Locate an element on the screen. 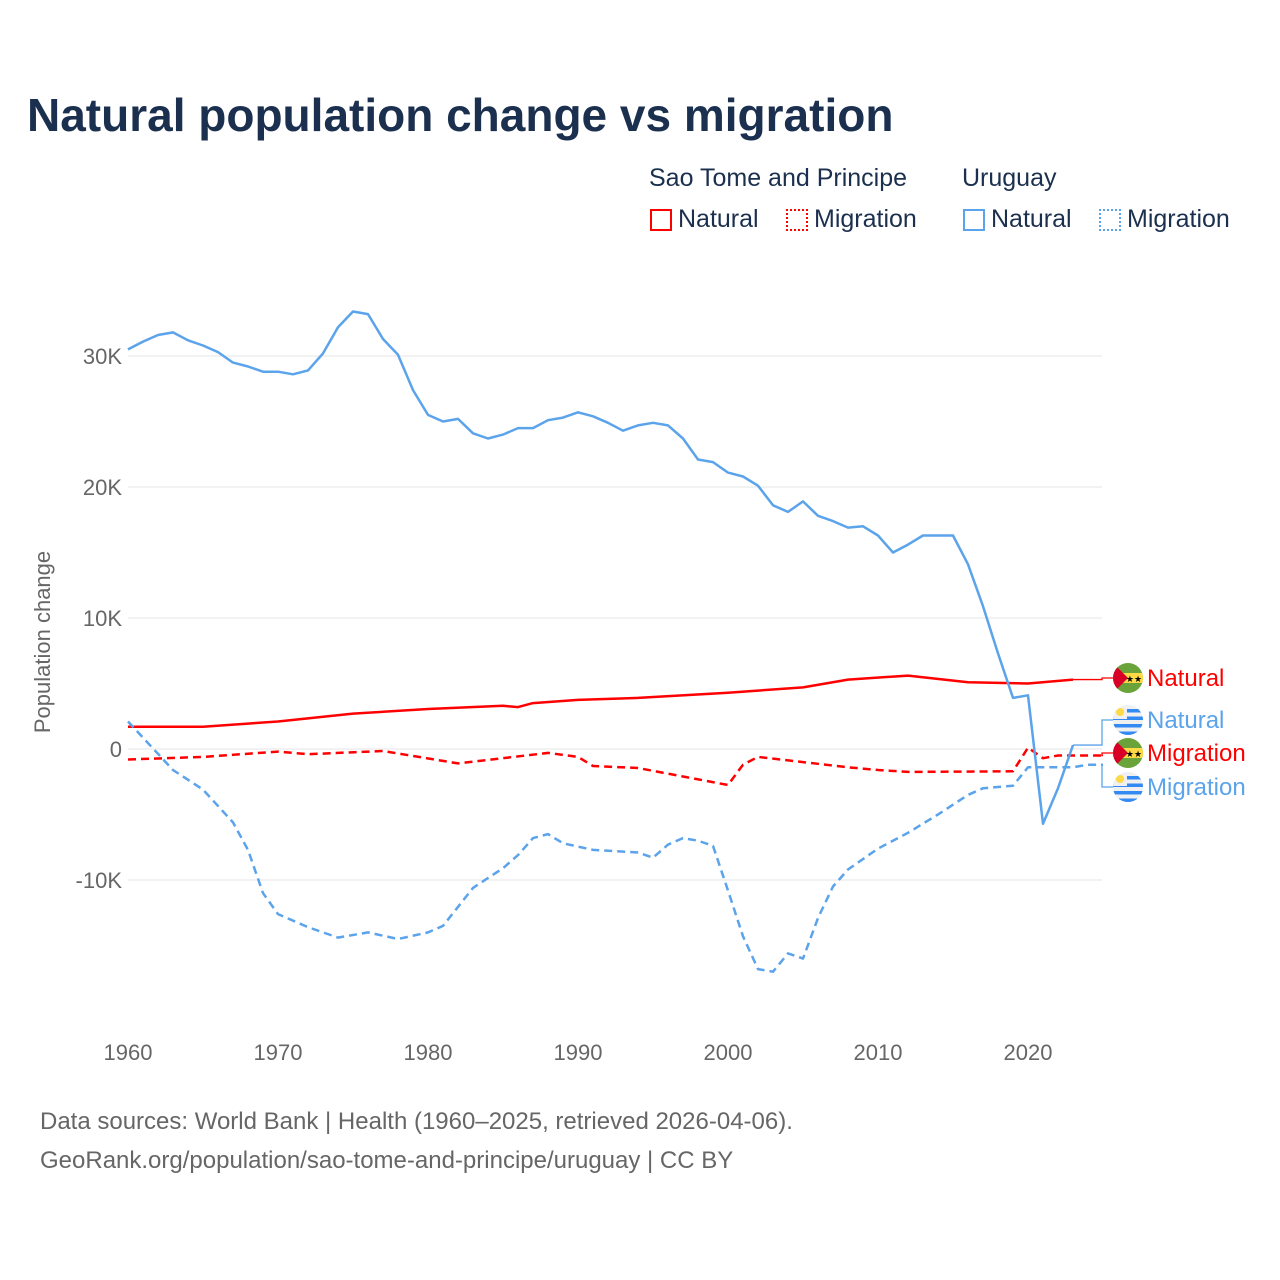 This screenshot has height=1280, width=1280. legend-item-stp-migration: Migration is located at coordinates (851, 219).